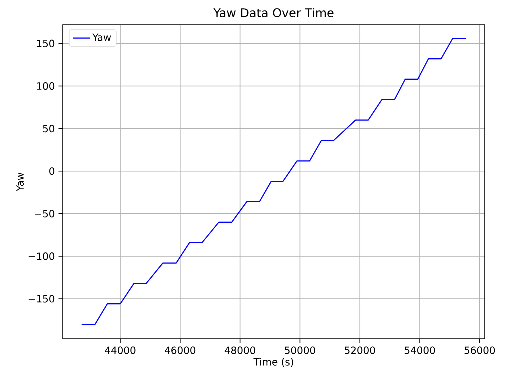 The height and width of the screenshot is (382, 508). What do you see at coordinates (46, 86) in the screenshot?
I see `y-tick-label: 100` at bounding box center [46, 86].